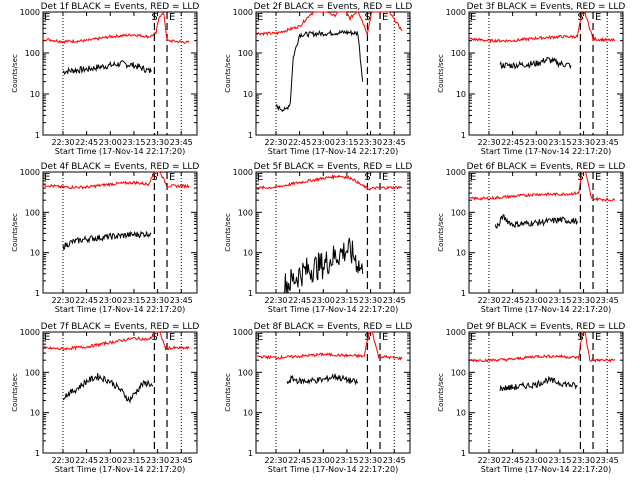 The width and height of the screenshot is (640, 480). Describe the element at coordinates (546, 167) in the screenshot. I see `panel-title: Det 6f BLACK = Events, RED = LLD` at that location.